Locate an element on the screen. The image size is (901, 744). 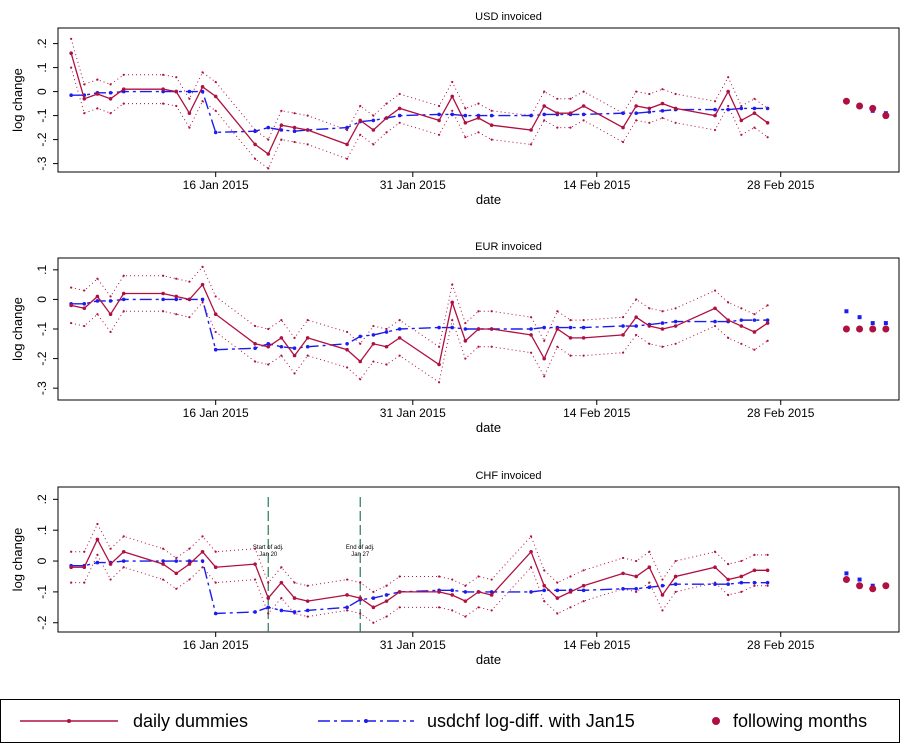
legend-box is located at coordinates (450, 721).